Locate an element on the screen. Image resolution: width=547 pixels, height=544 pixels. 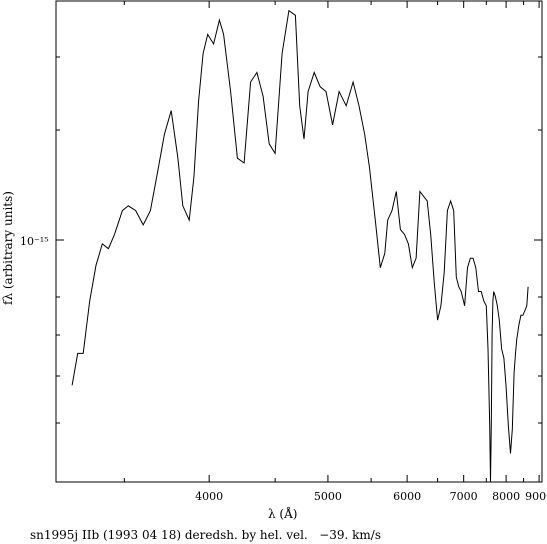
x-tick-label: 6000 is located at coordinates (407, 496).